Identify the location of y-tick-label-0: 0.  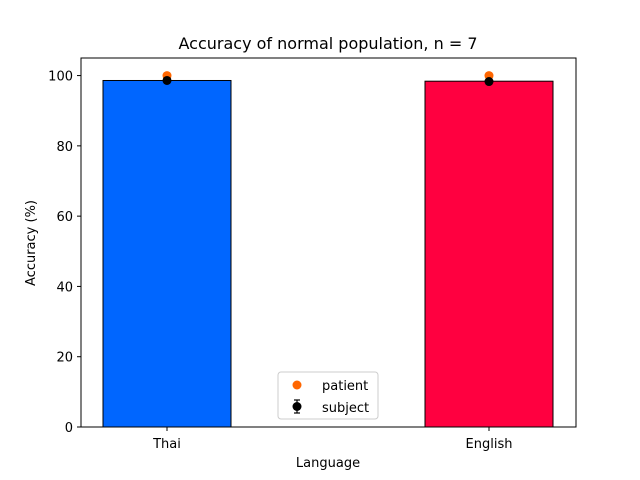
(69, 428).